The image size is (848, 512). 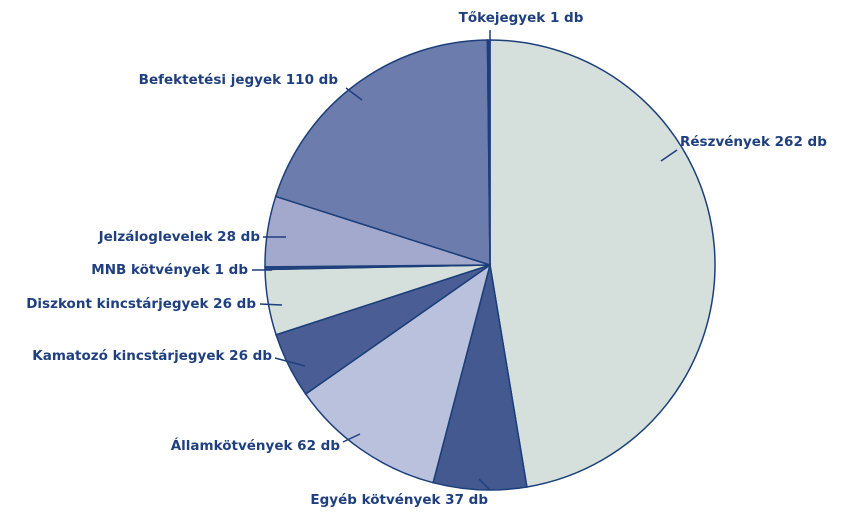 I want to click on slice-label: Egyéb kötvények 37 db, so click(x=399, y=500).